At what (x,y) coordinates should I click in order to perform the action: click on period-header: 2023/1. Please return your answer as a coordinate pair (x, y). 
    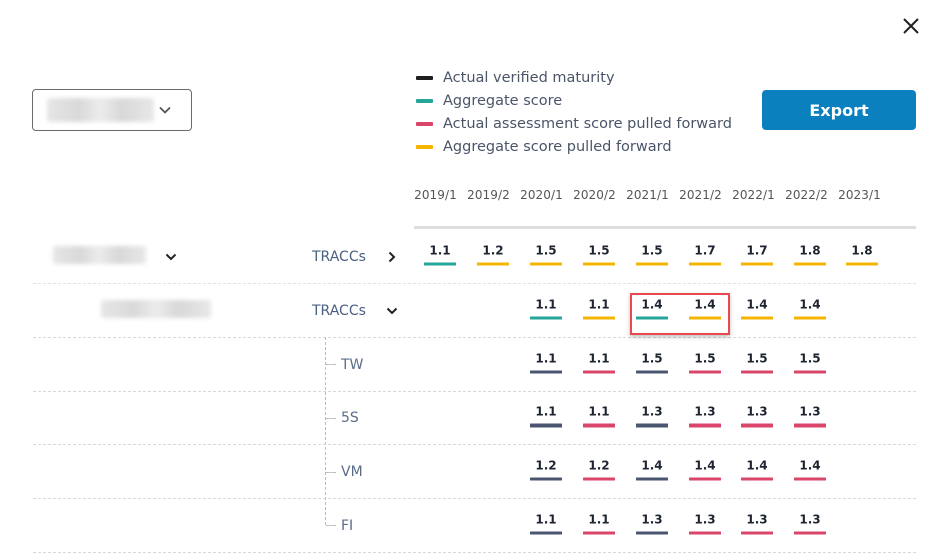
    Looking at the image, I should click on (859, 195).